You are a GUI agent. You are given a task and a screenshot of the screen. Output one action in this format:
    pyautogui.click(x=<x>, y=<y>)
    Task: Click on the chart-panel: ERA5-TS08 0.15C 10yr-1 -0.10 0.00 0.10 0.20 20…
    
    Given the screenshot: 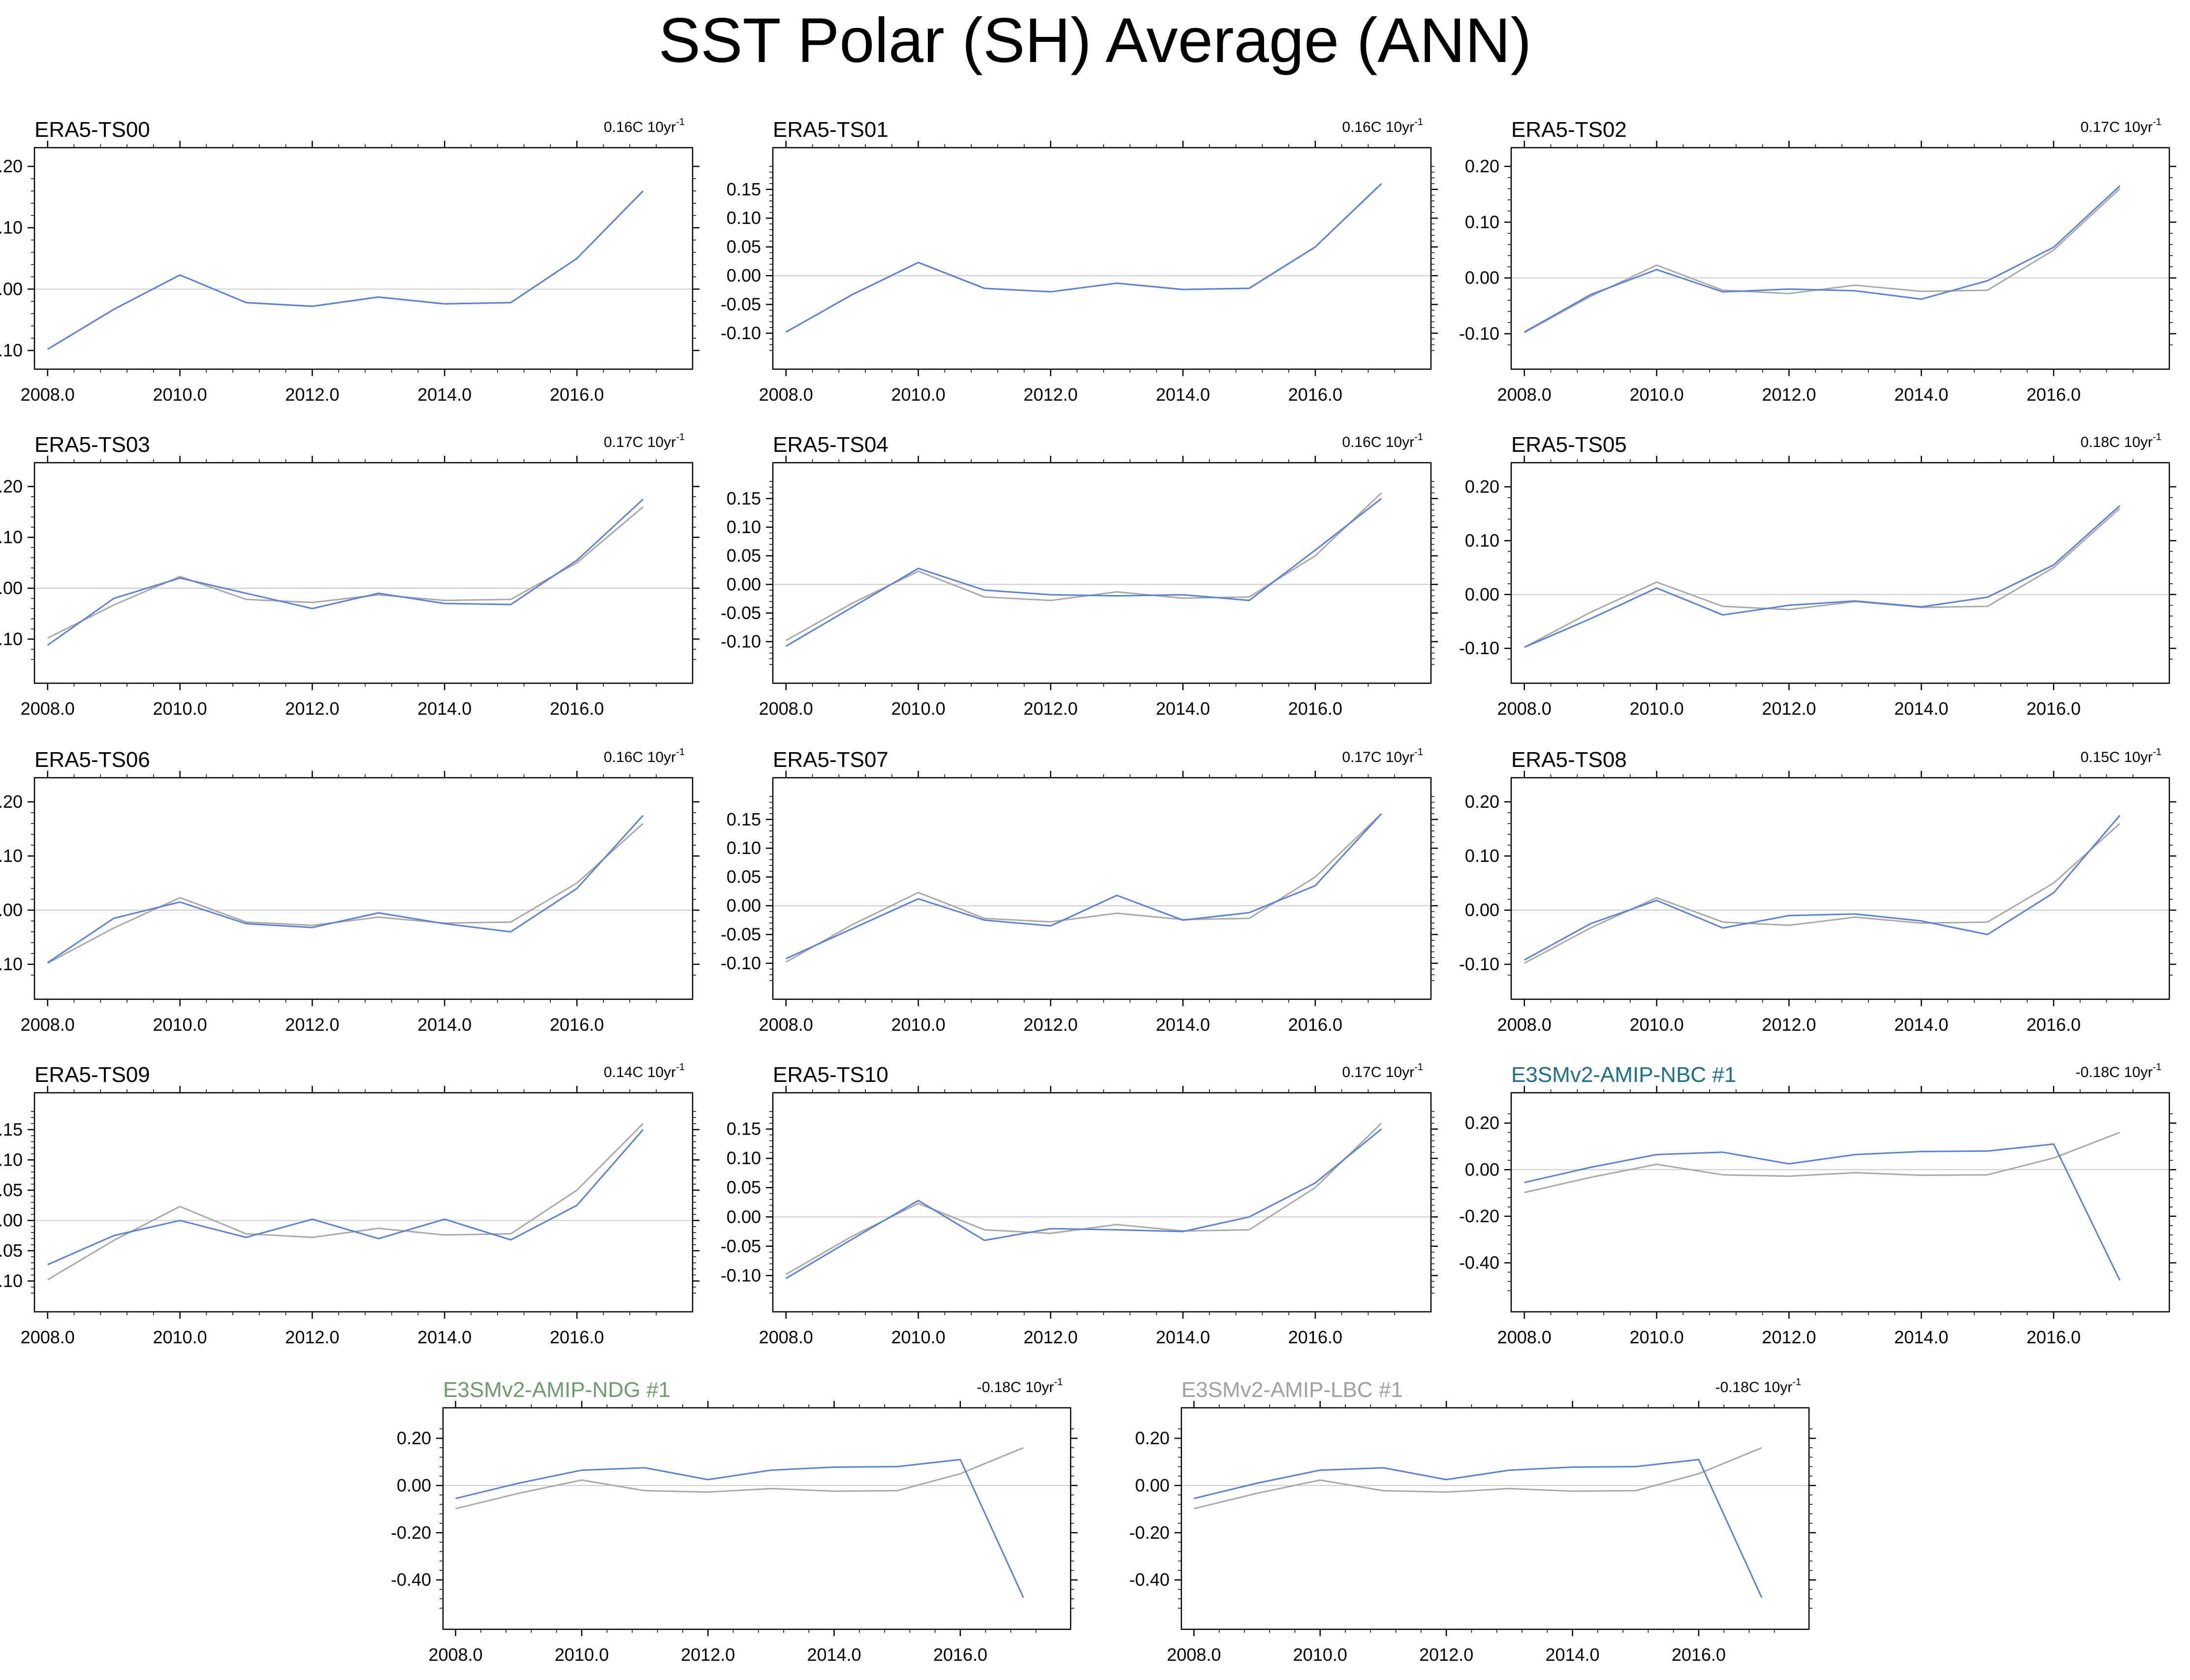 What is the action you would take?
    pyautogui.click(x=1817, y=891)
    